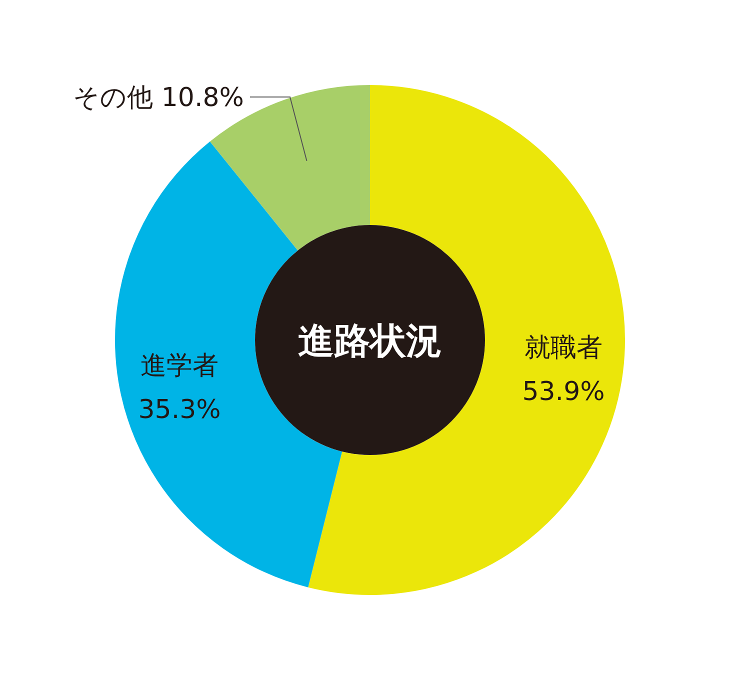 This screenshot has width=741, height=677. Describe the element at coordinates (179, 409) in the screenshot. I see `data-label: 35.3%` at that location.